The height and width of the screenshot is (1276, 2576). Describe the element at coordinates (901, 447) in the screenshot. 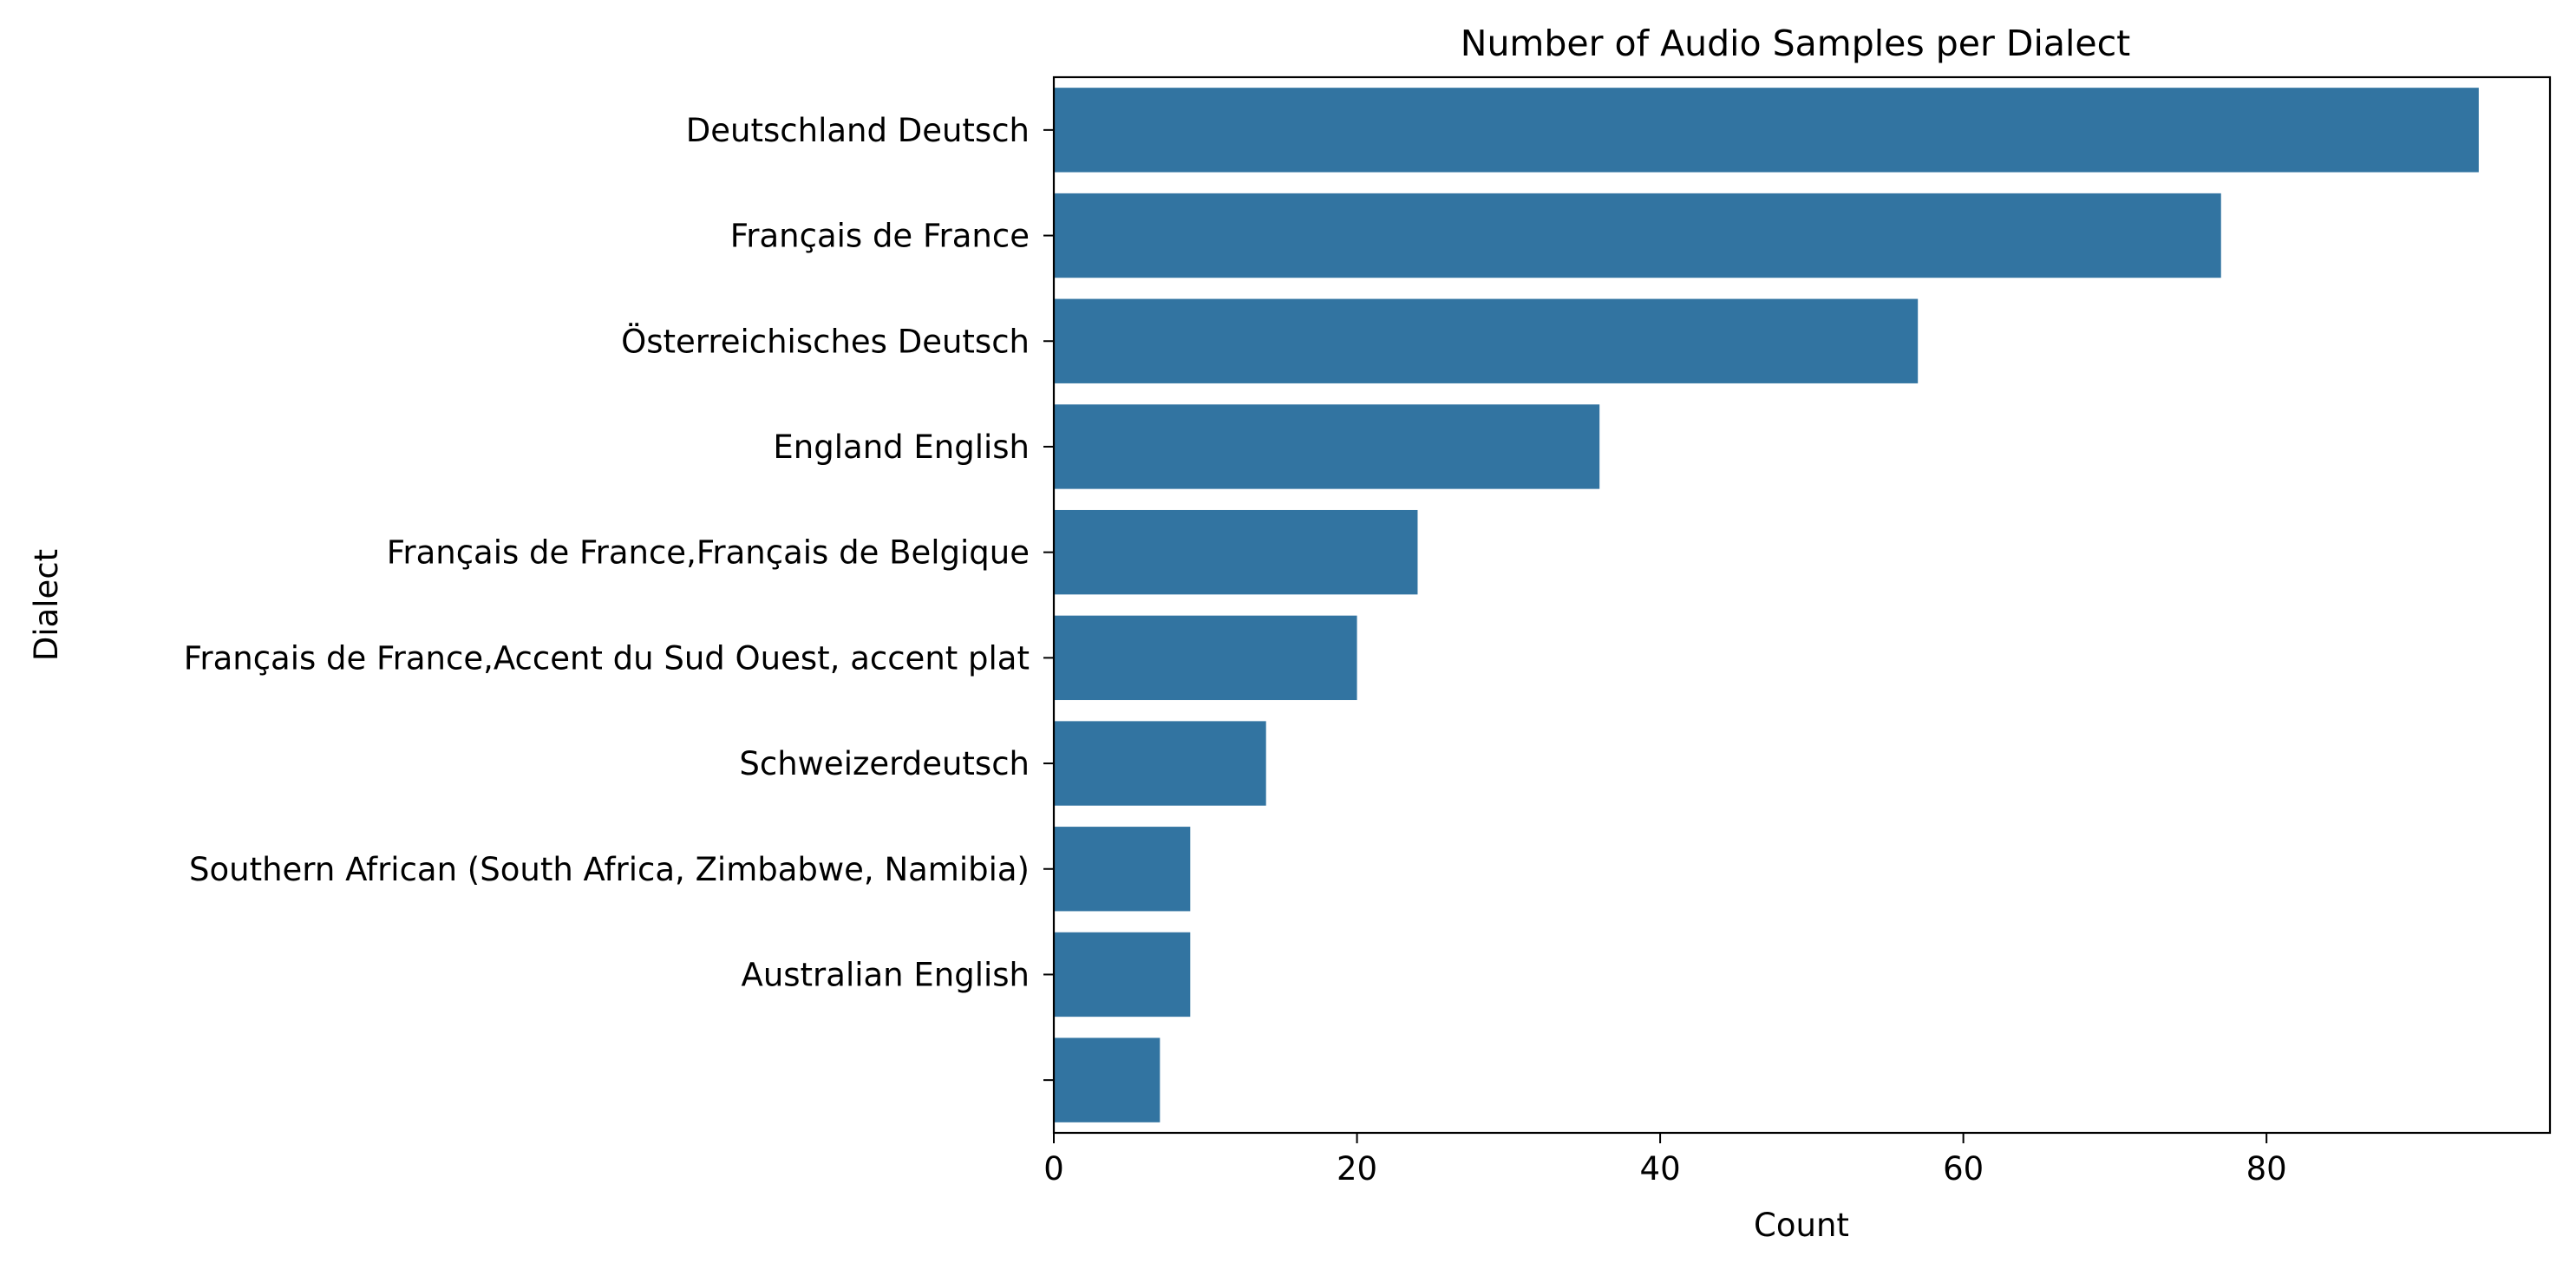

I see `y-tick-label: England English` at that location.